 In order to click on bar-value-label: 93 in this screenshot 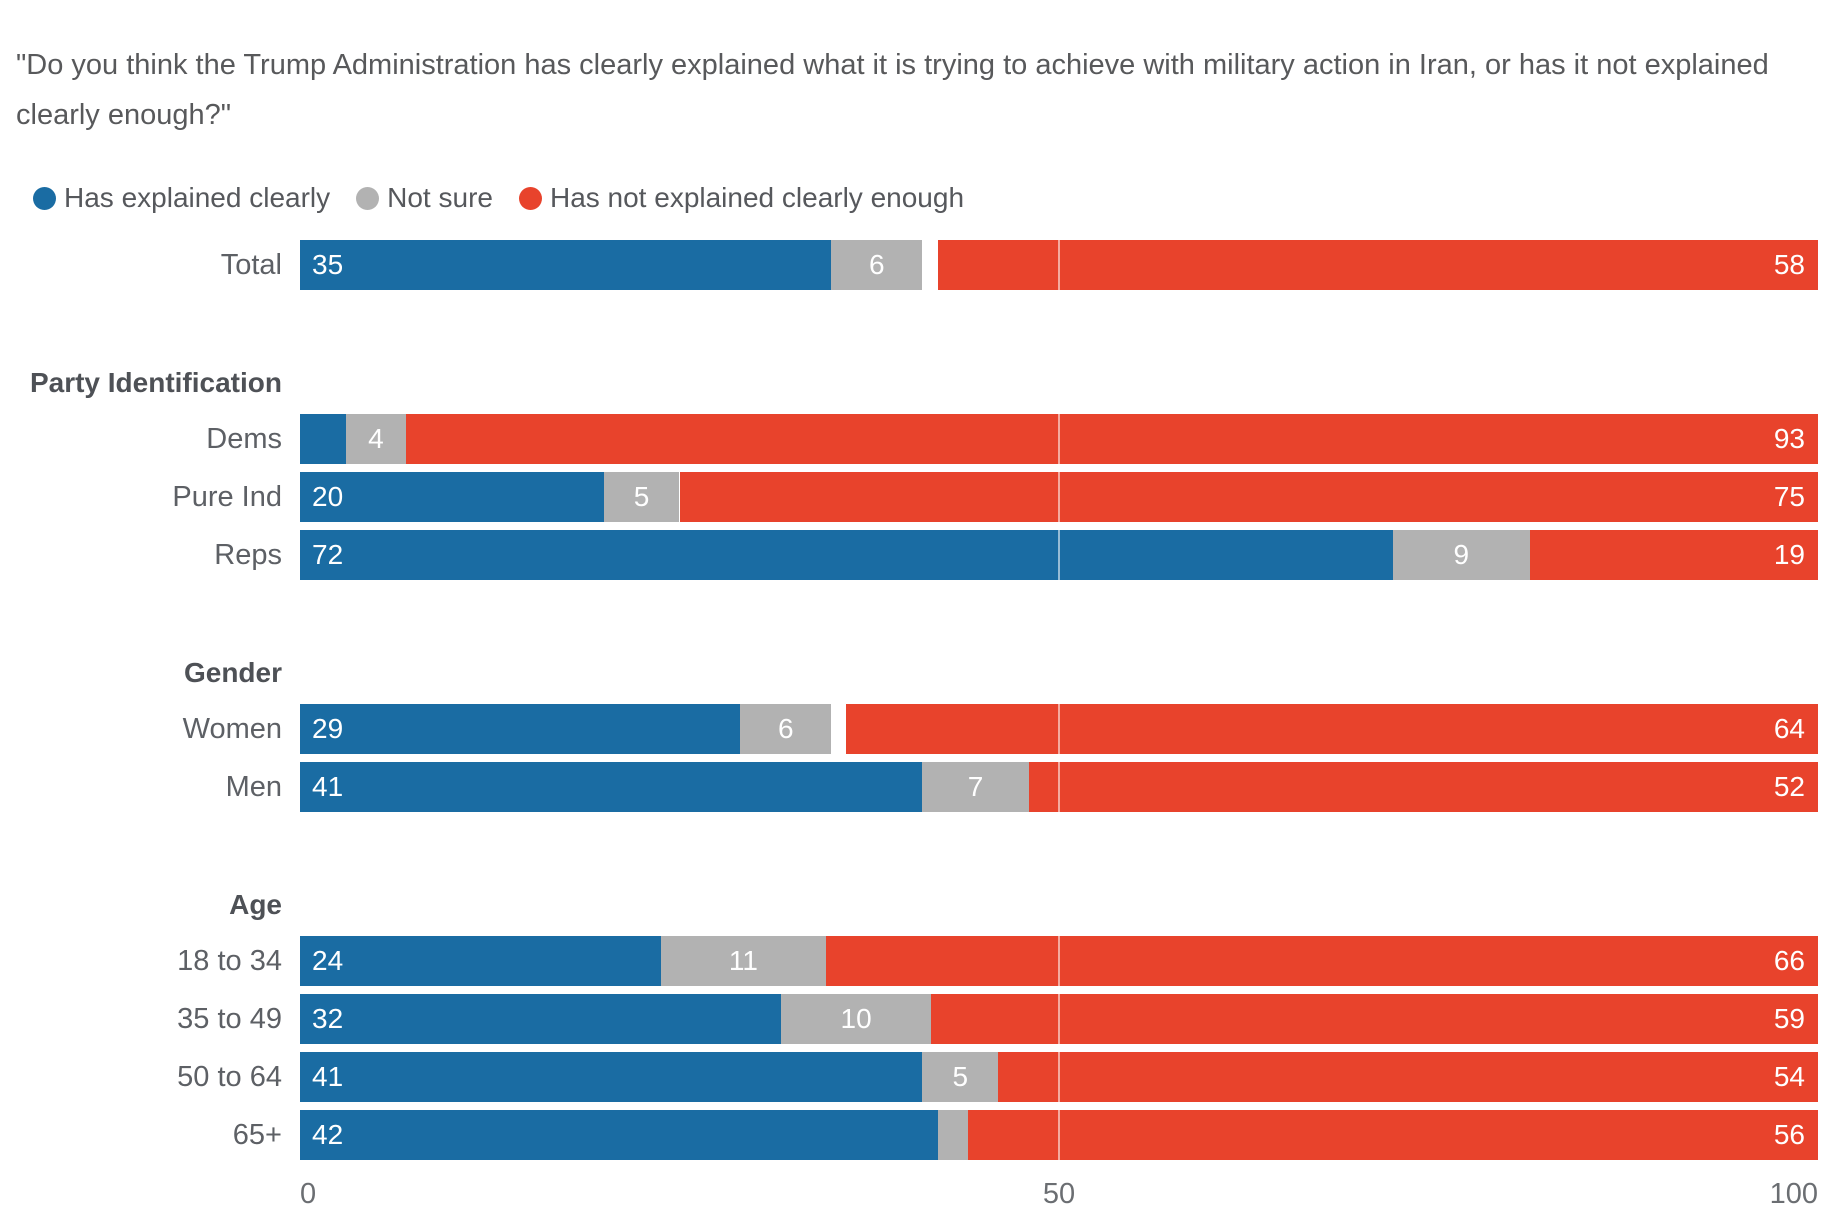, I will do `click(1789, 438)`.